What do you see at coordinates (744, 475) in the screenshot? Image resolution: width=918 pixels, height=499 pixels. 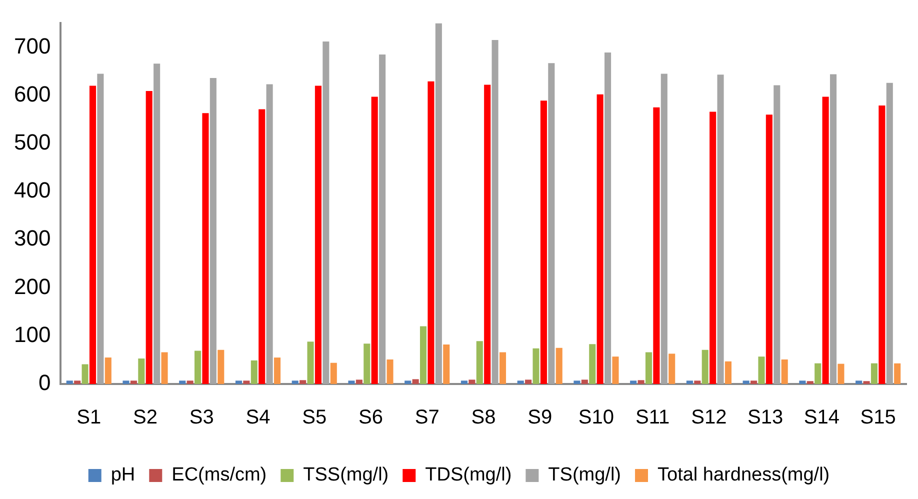 I see `legend-label: Total hardness(mg/l)` at bounding box center [744, 475].